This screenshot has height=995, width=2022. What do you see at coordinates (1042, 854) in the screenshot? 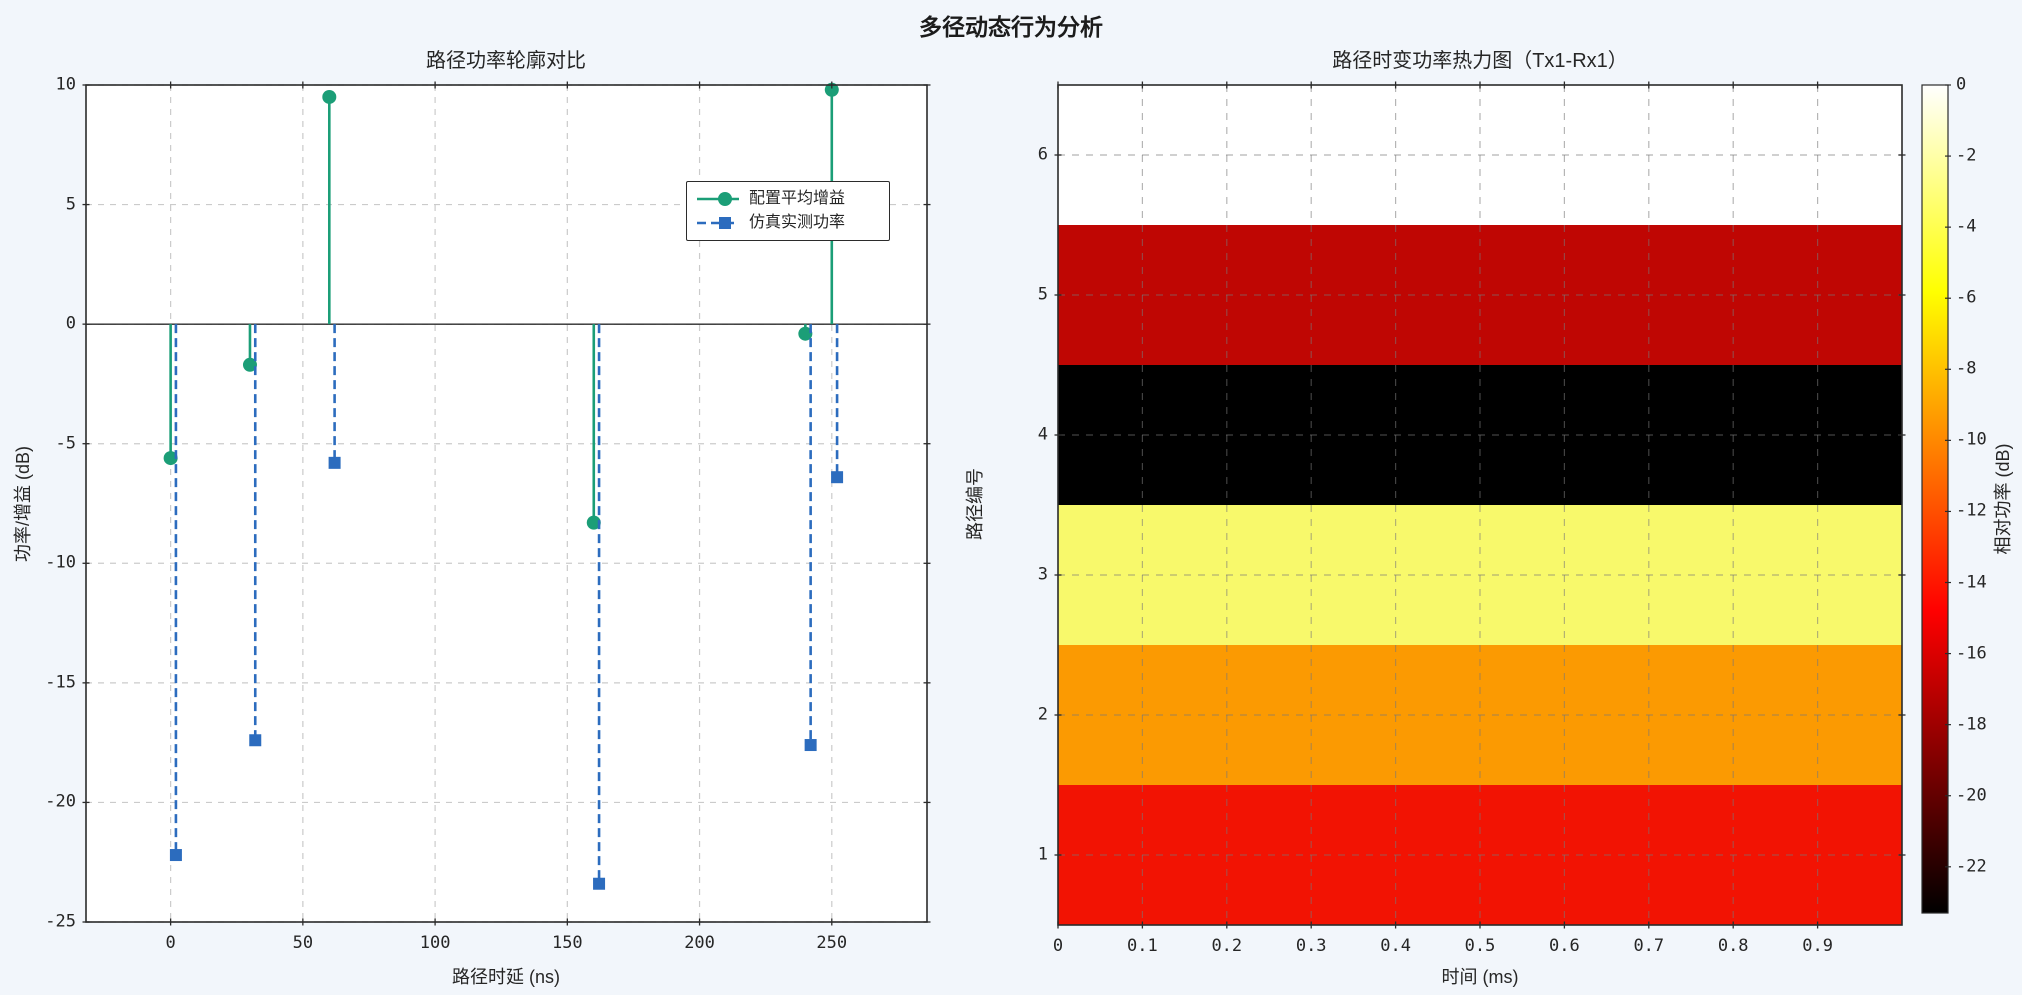
I see `y-tick-label: 1` at bounding box center [1042, 854].